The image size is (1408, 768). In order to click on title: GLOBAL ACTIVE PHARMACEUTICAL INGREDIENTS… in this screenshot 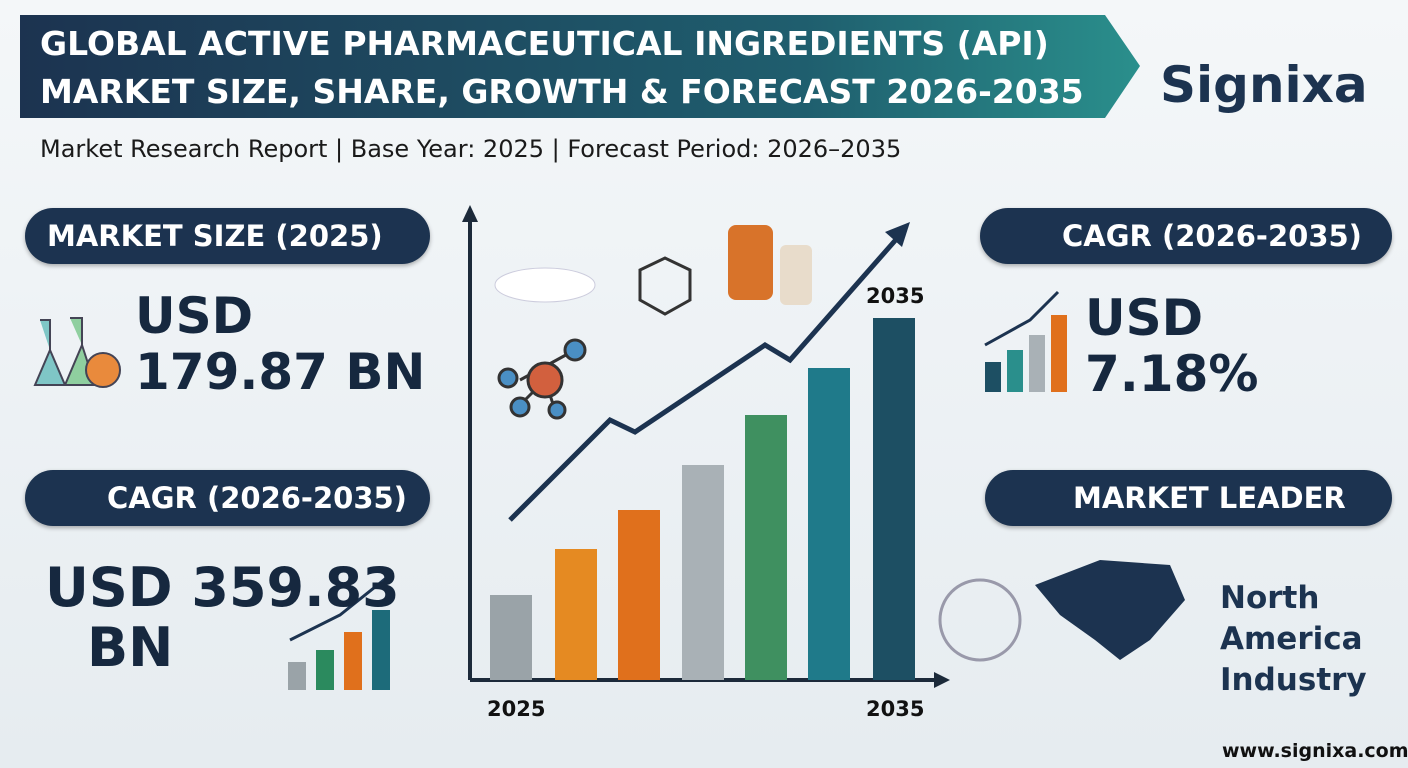, I will do `click(562, 68)`.